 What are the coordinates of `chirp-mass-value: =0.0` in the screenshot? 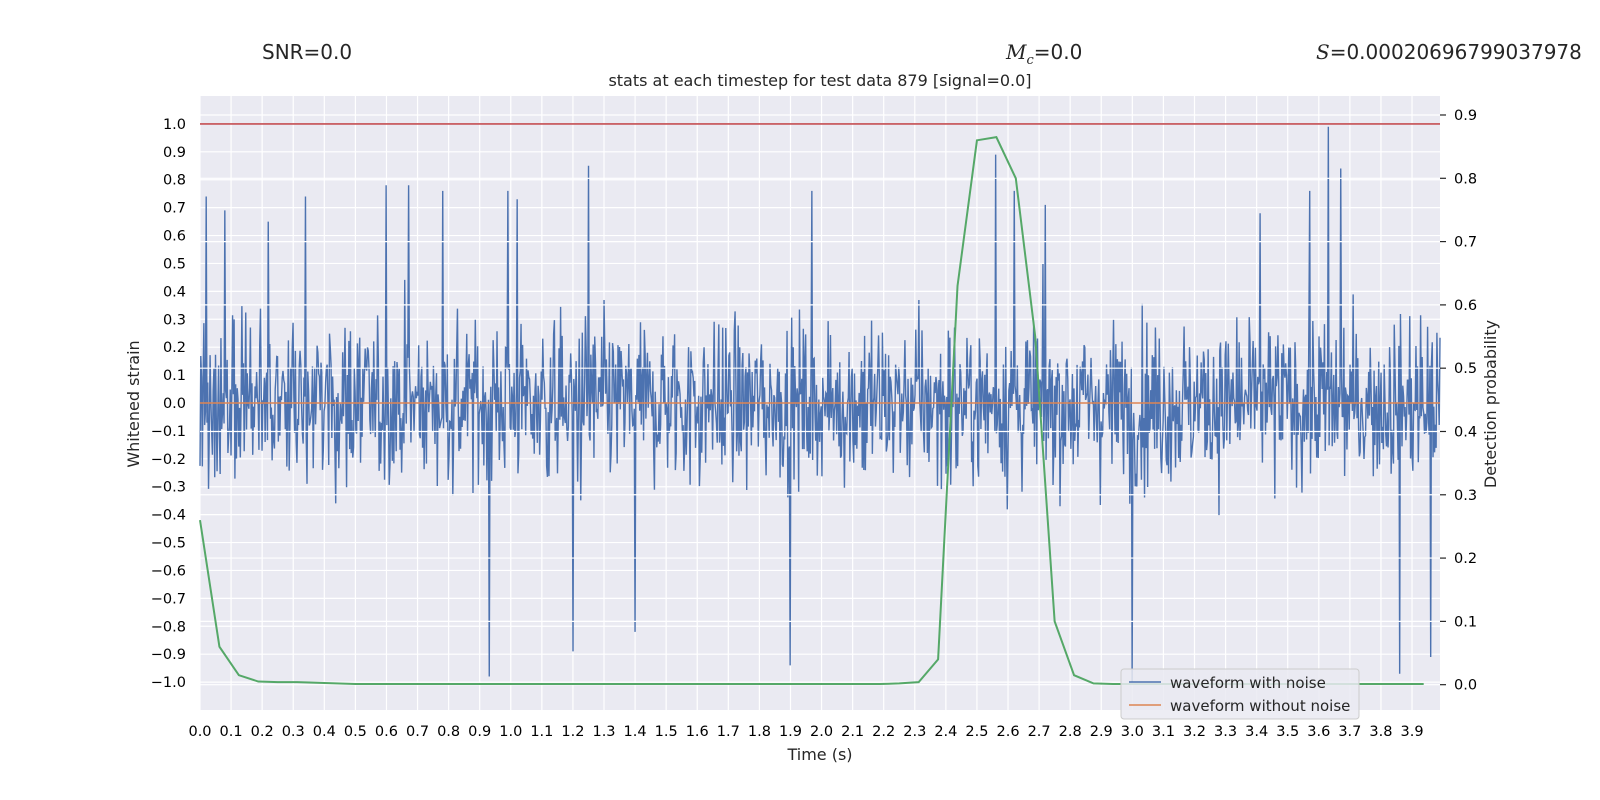 It's located at (1058, 52).